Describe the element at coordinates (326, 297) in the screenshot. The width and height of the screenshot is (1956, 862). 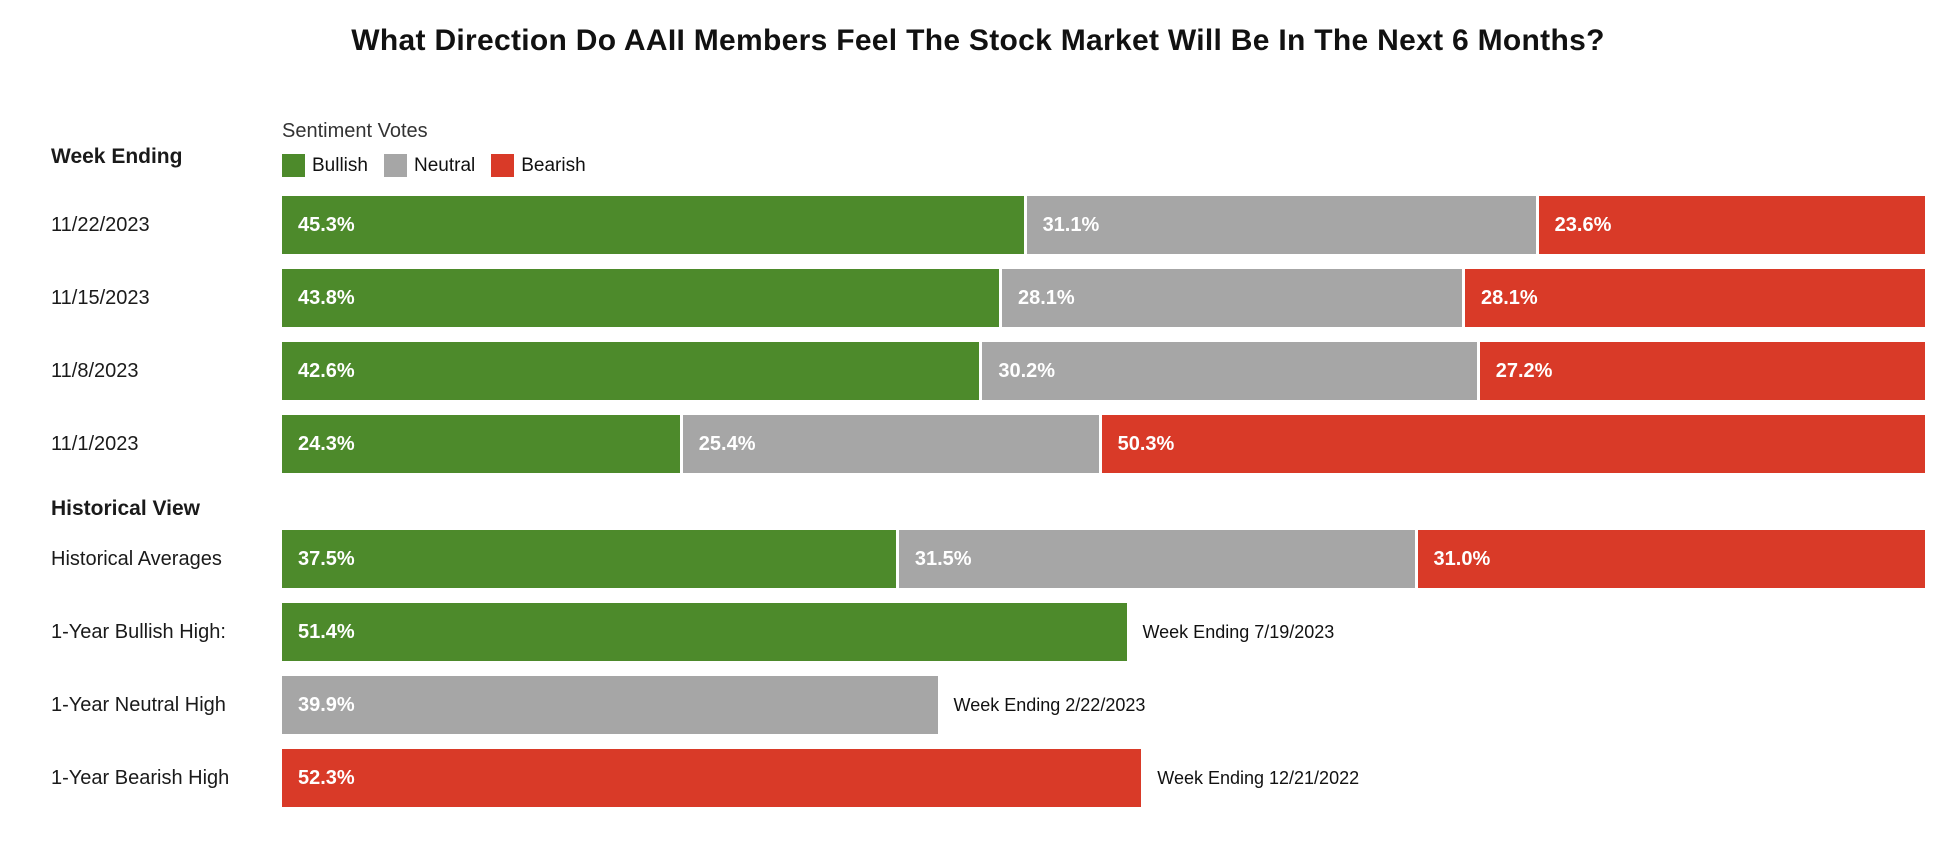
I see `segment-value: 43.8%` at that location.